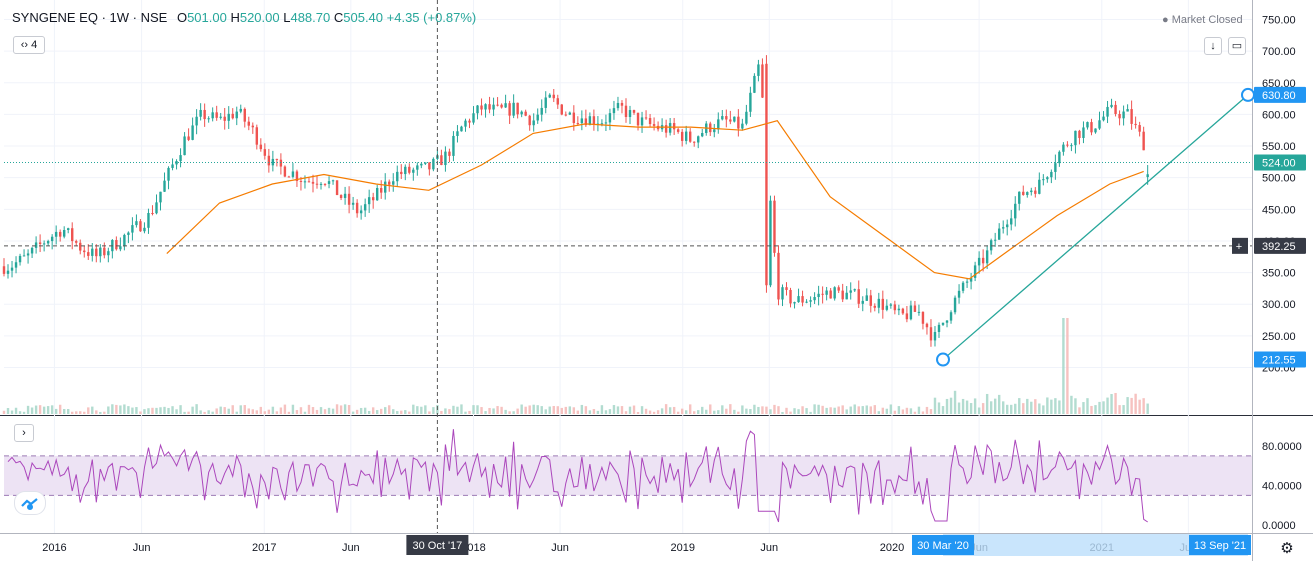 The image size is (1313, 561). Describe the element at coordinates (1279, 163) in the screenshot. I see `last-price-label: 524.00` at that location.